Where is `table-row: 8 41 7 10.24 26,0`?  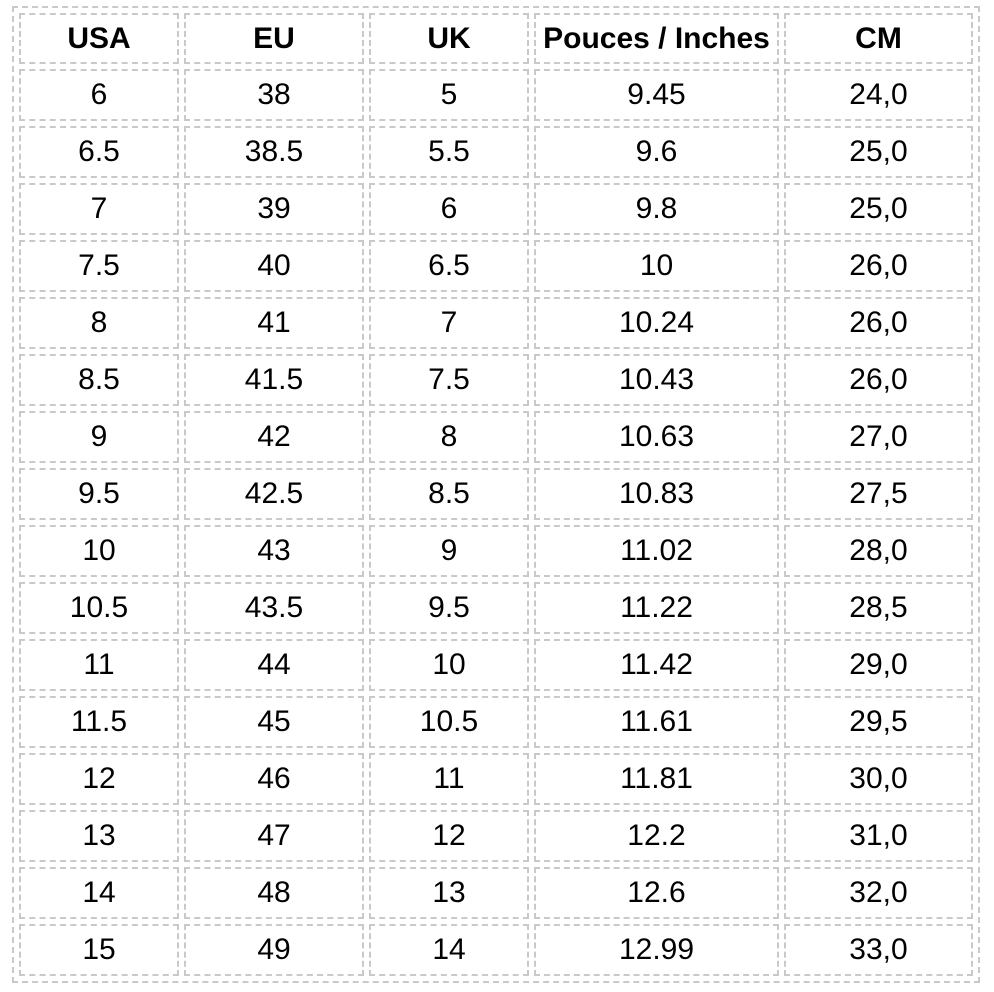 table-row: 8 41 7 10.24 26,0 is located at coordinates (496, 323).